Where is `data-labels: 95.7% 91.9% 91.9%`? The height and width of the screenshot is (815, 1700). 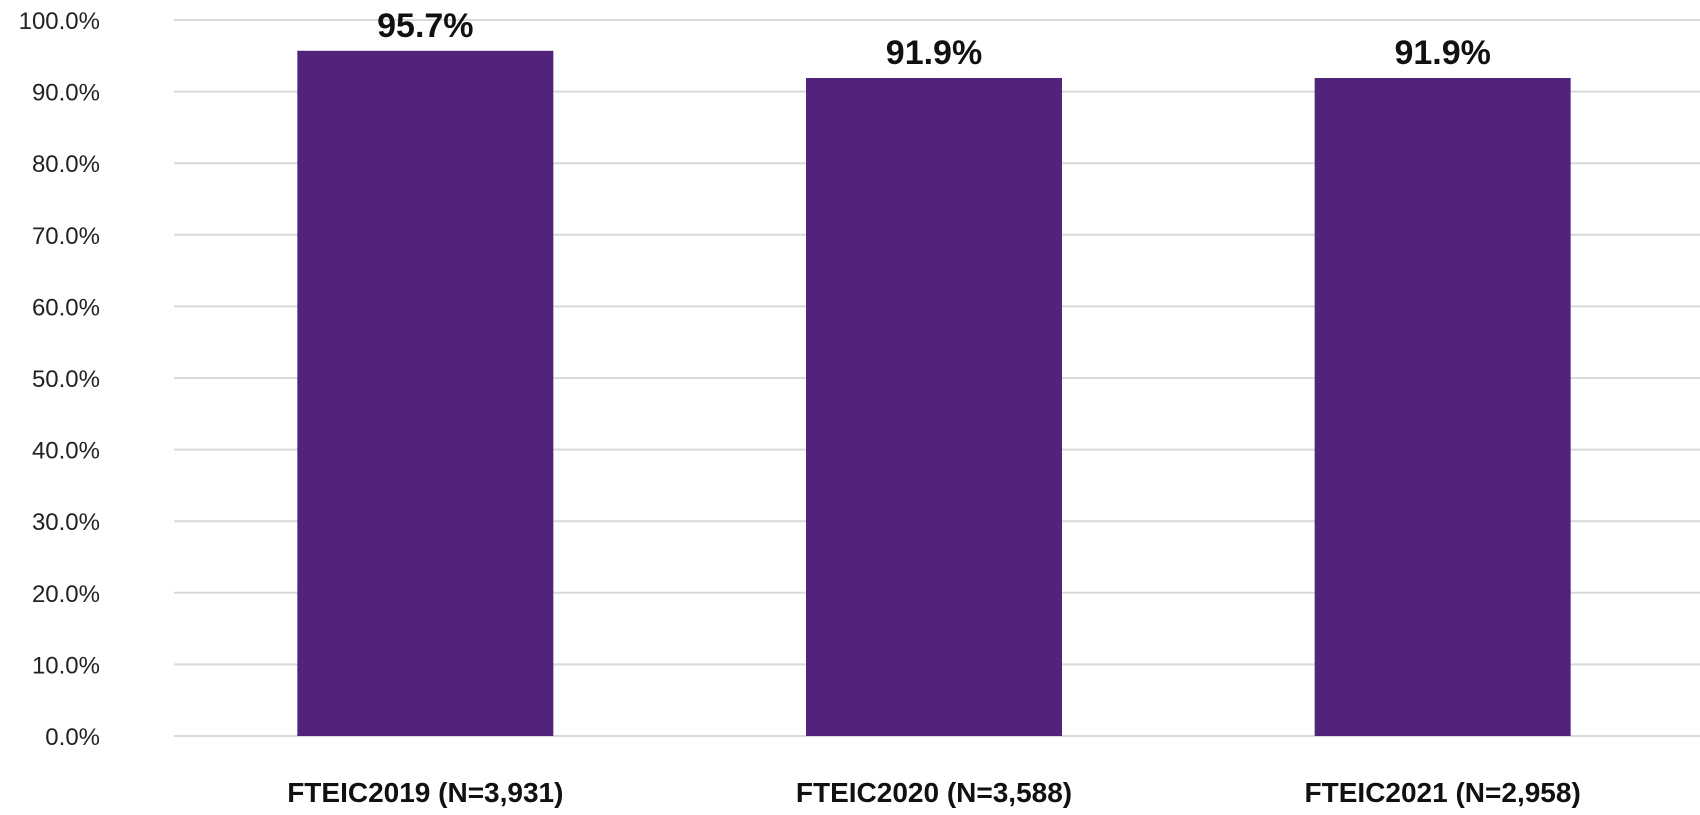
data-labels: 95.7% 91.9% 91.9% is located at coordinates (934, 39).